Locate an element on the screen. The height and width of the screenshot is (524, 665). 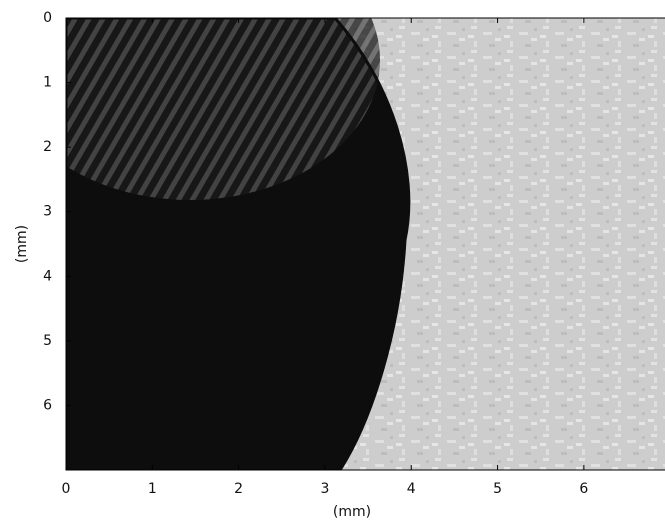
x-tick-label: 0 is located at coordinates (66, 489).